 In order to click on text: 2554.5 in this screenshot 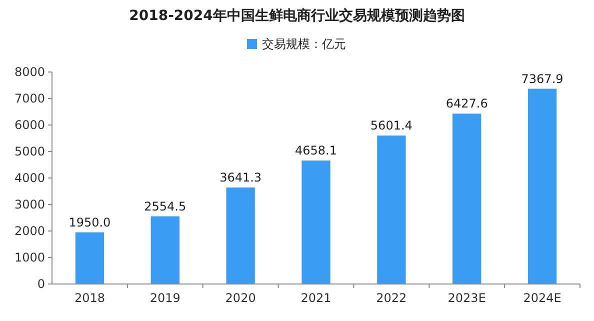, I will do `click(165, 206)`.